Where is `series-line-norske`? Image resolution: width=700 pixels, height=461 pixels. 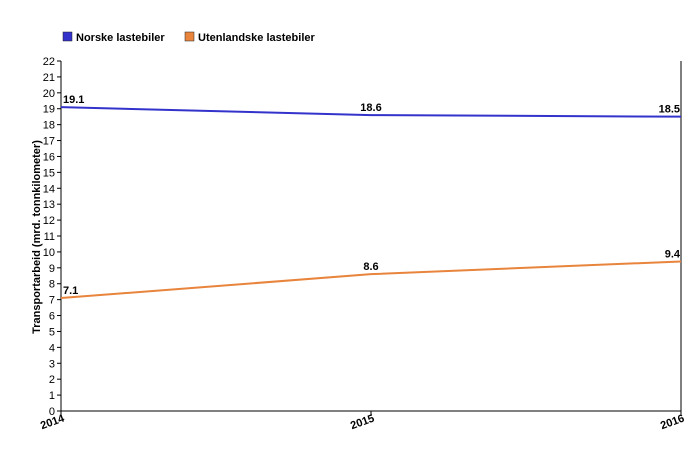 series-line-norske is located at coordinates (371, 112).